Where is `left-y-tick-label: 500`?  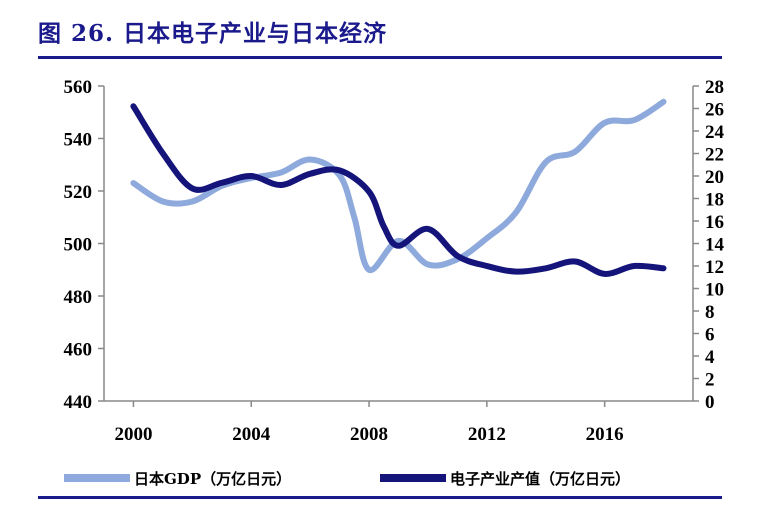
left-y-tick-label: 500 is located at coordinates (78, 245).